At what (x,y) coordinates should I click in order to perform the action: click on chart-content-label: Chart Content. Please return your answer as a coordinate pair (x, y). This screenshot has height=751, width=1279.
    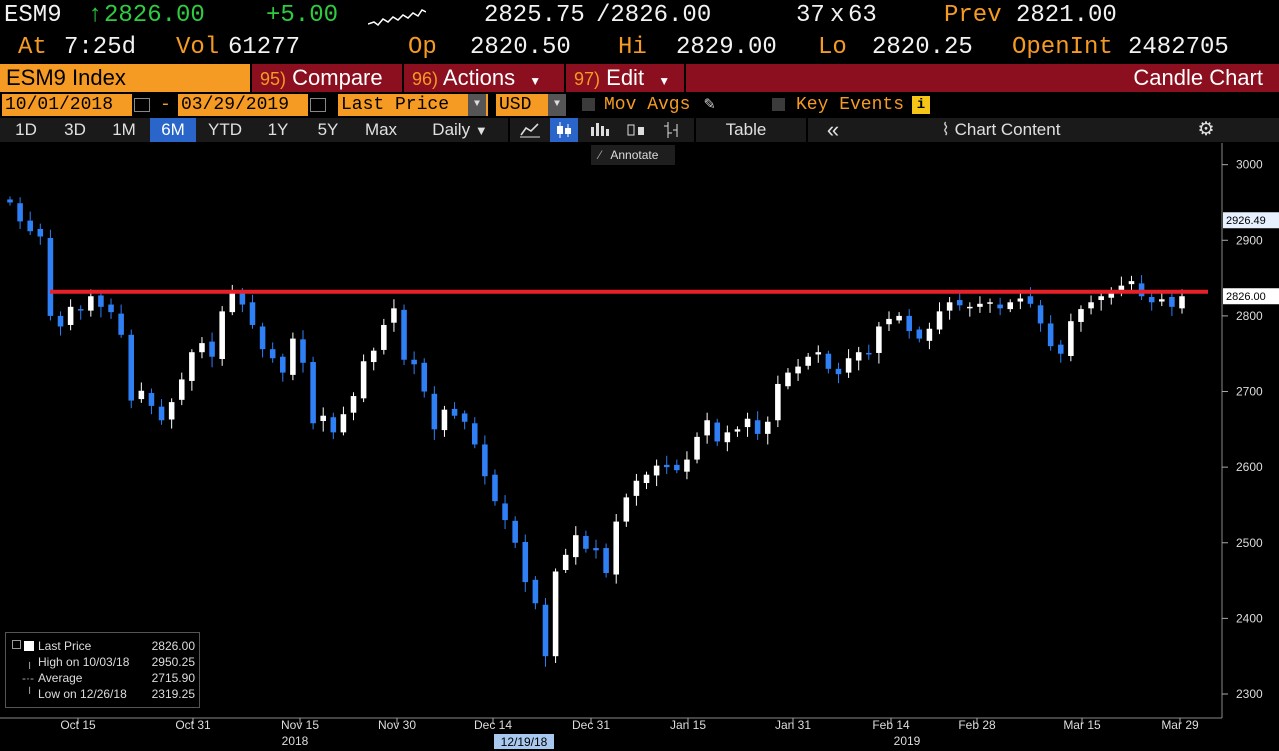
    Looking at the image, I should click on (1007, 129).